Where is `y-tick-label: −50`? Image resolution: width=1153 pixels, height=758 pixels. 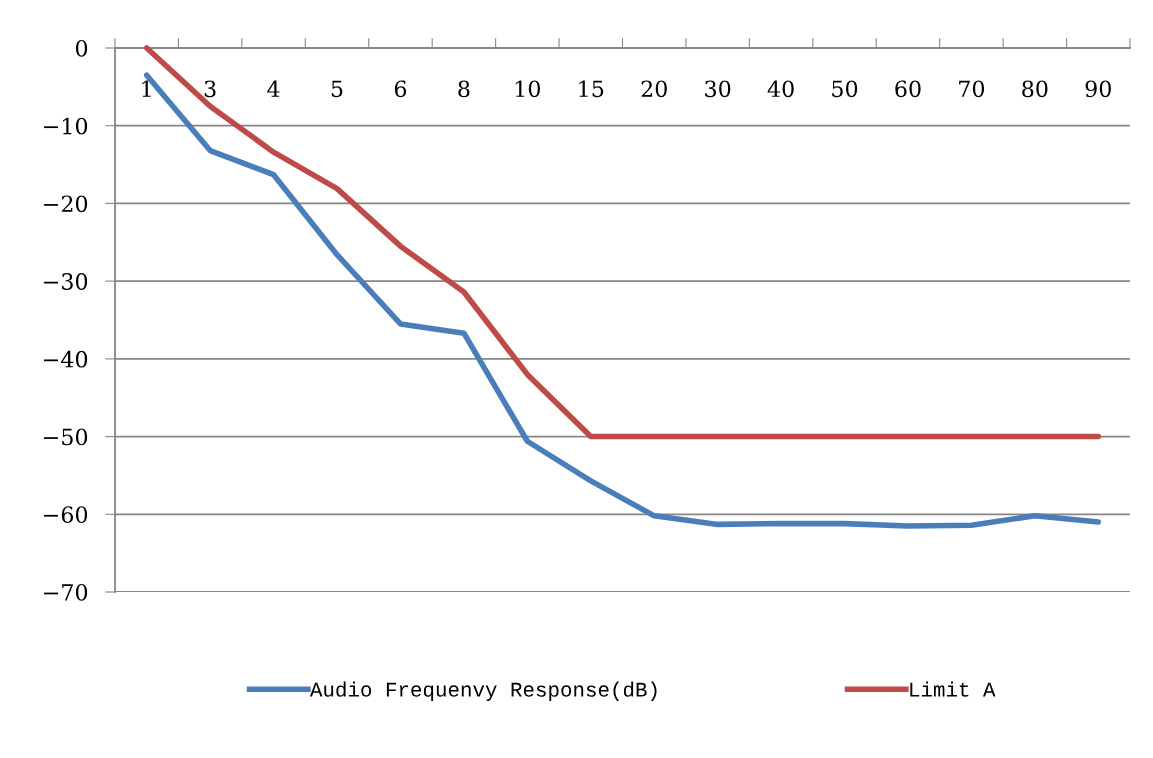 y-tick-label: −50 is located at coordinates (66, 437).